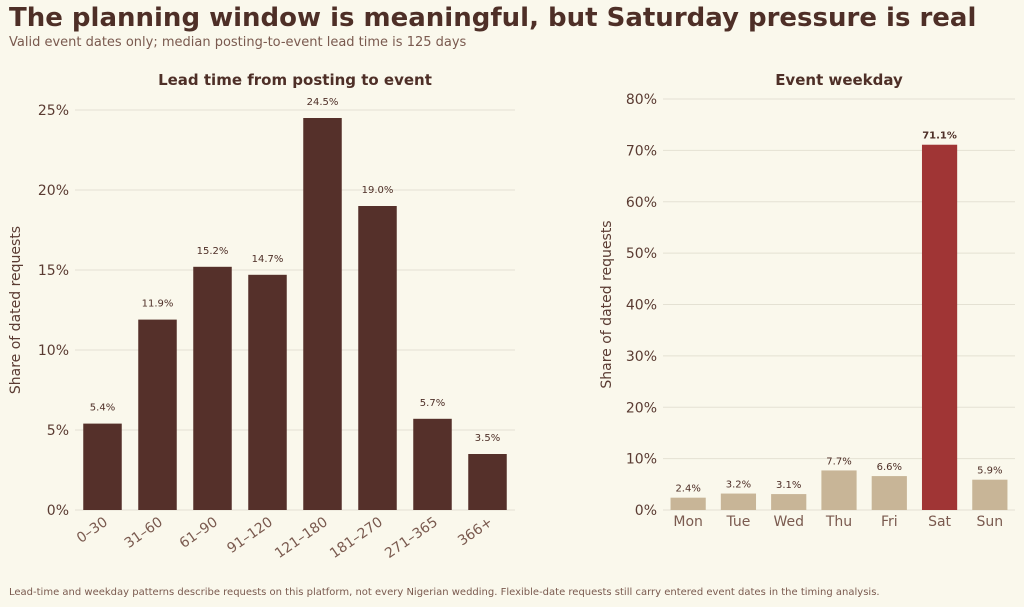  Describe the element at coordinates (53, 111) in the screenshot. I see `lead-y-tick-label: 25%` at that location.